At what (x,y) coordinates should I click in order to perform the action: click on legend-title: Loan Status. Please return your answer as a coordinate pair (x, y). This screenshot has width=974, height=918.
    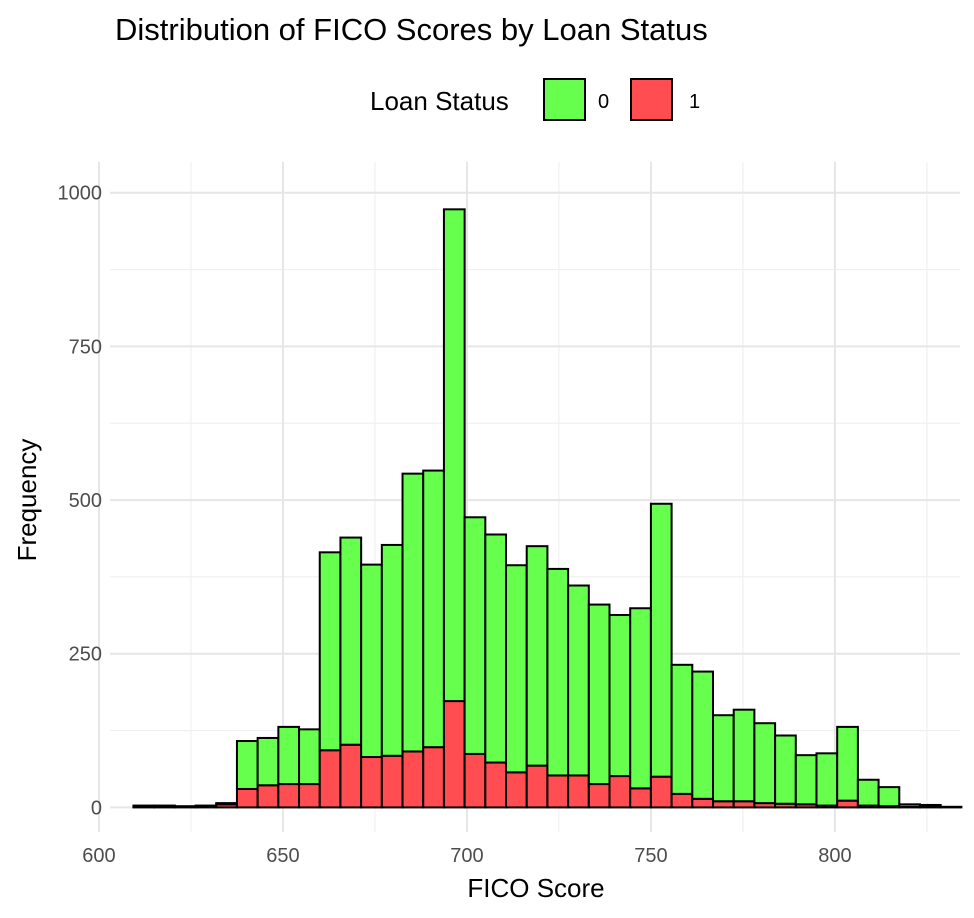
    Looking at the image, I should click on (439, 101).